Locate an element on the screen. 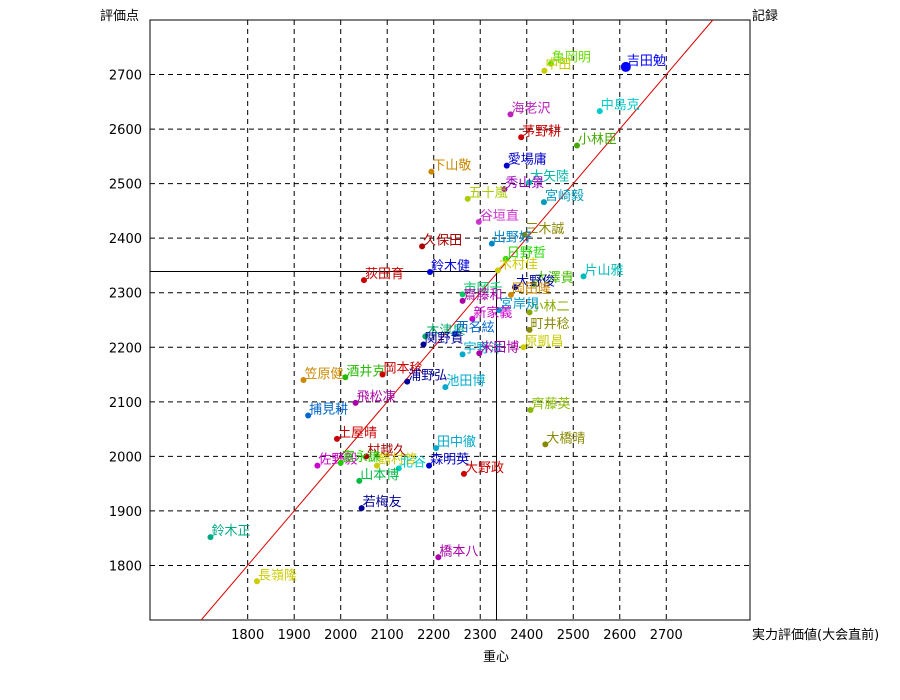  x-axis-title: 重心 is located at coordinates (496, 657).